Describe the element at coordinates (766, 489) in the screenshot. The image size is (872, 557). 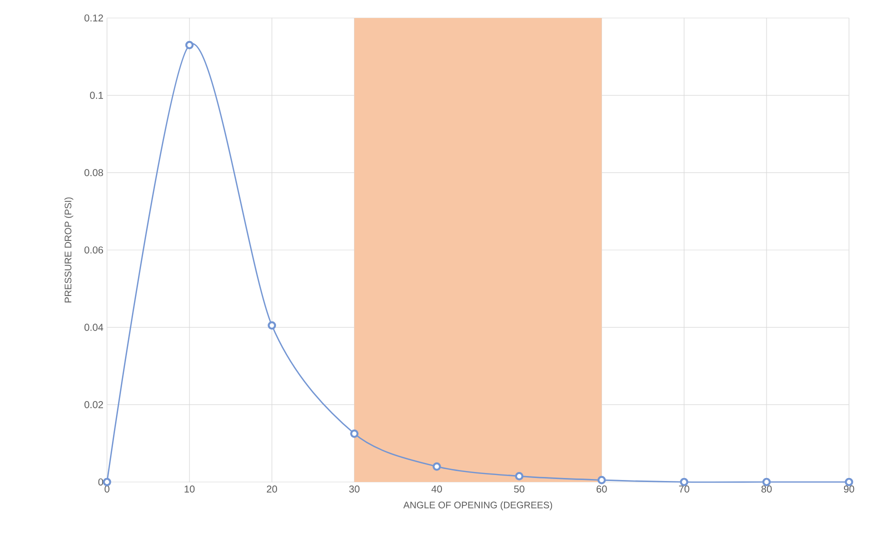
I see `x-tick-label: 80` at that location.